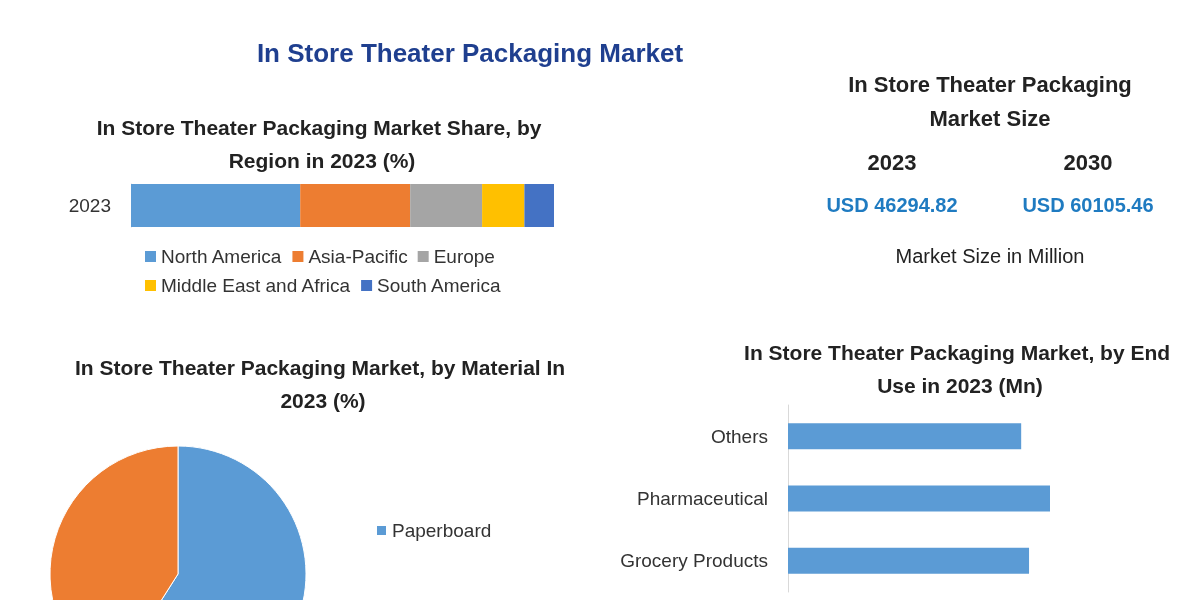 The image size is (1200, 600). What do you see at coordinates (1088, 163) in the screenshot?
I see `text: 2030` at bounding box center [1088, 163].